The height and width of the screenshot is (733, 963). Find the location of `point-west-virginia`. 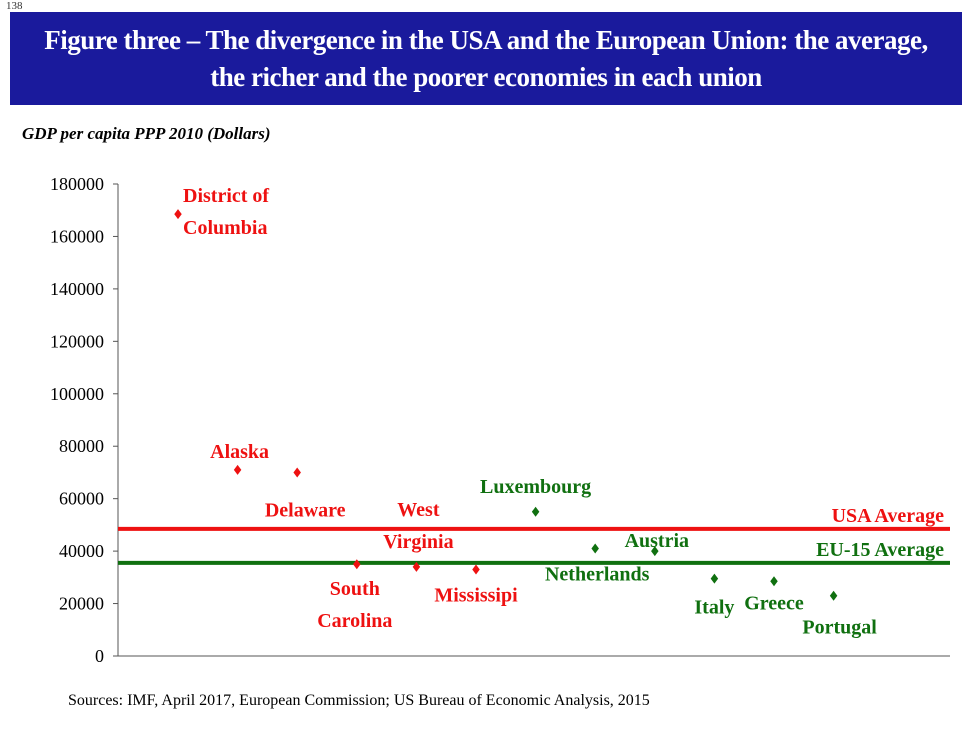

point-west-virginia is located at coordinates (416, 566).